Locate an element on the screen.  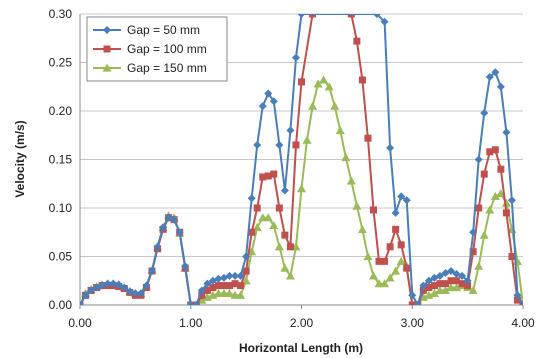
legend-label: Gap = 100 mm is located at coordinates (167, 49).